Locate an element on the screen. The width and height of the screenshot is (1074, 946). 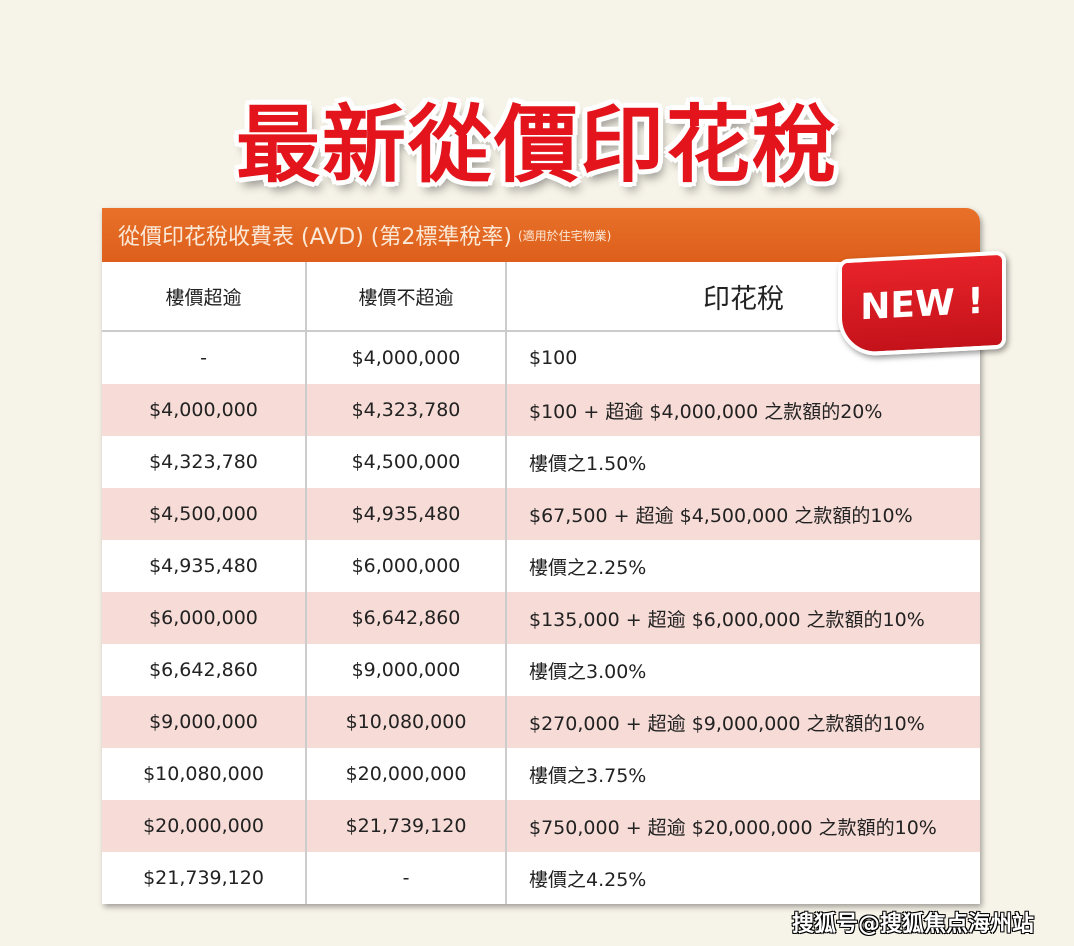
table-row: $10,080,000 $20,000,000 樓價之3.75% is located at coordinates (541, 774).